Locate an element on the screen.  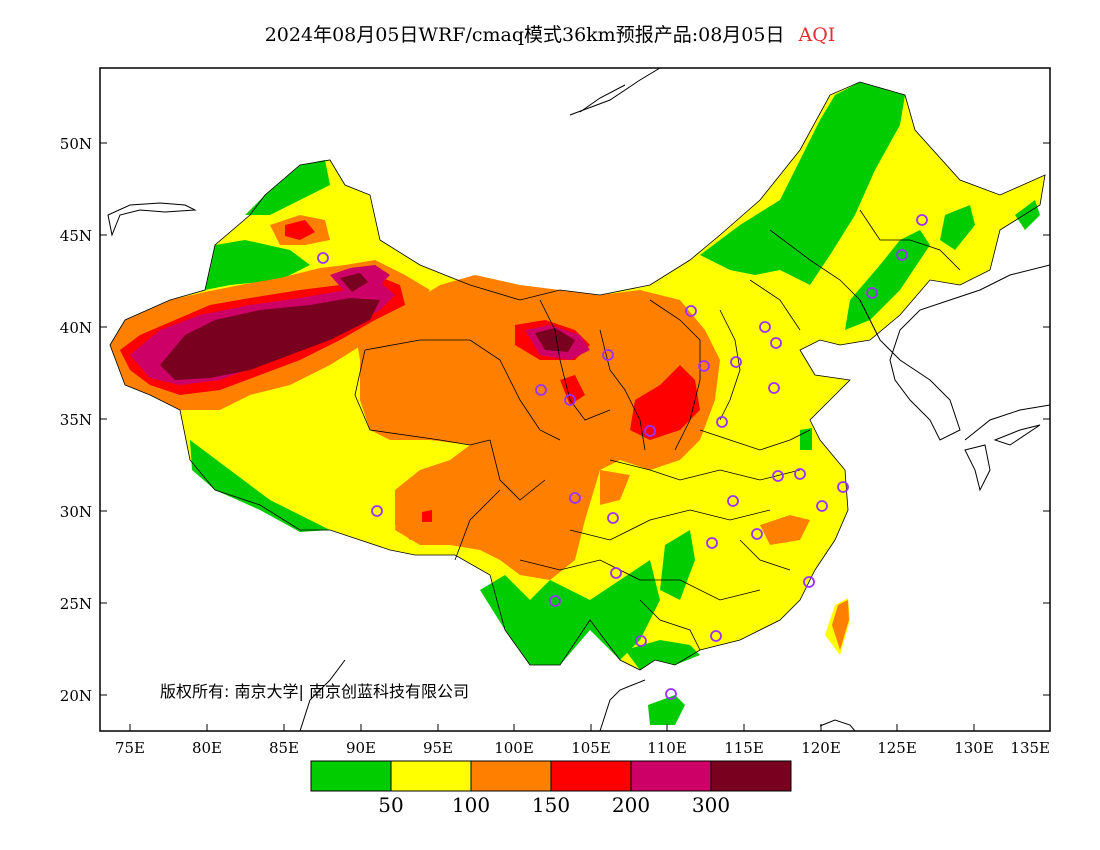
lat-label: 45N is located at coordinates (76, 236).